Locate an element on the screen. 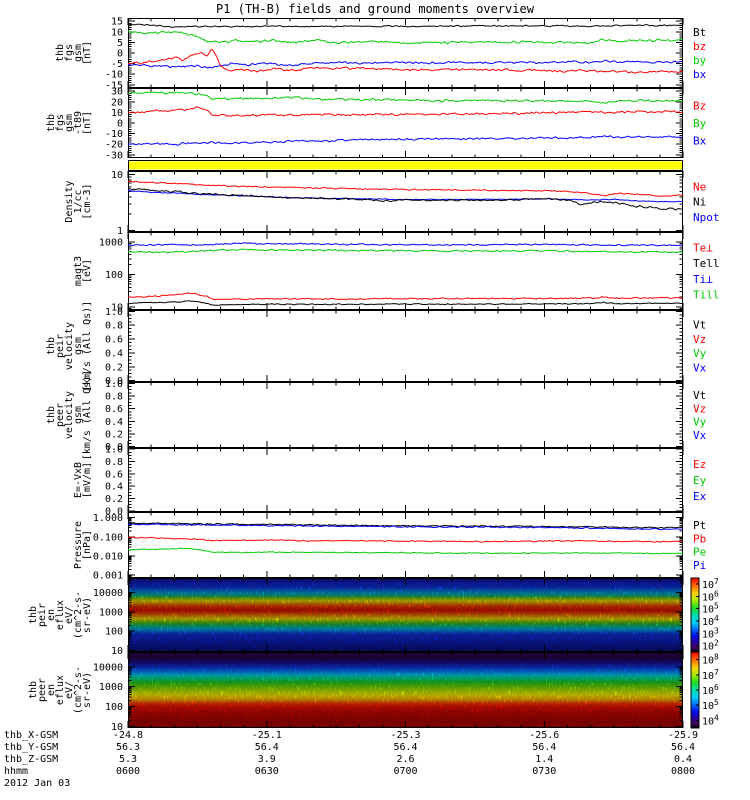 The image size is (750, 800). panel-peer-velocity is located at coordinates (405, 415).